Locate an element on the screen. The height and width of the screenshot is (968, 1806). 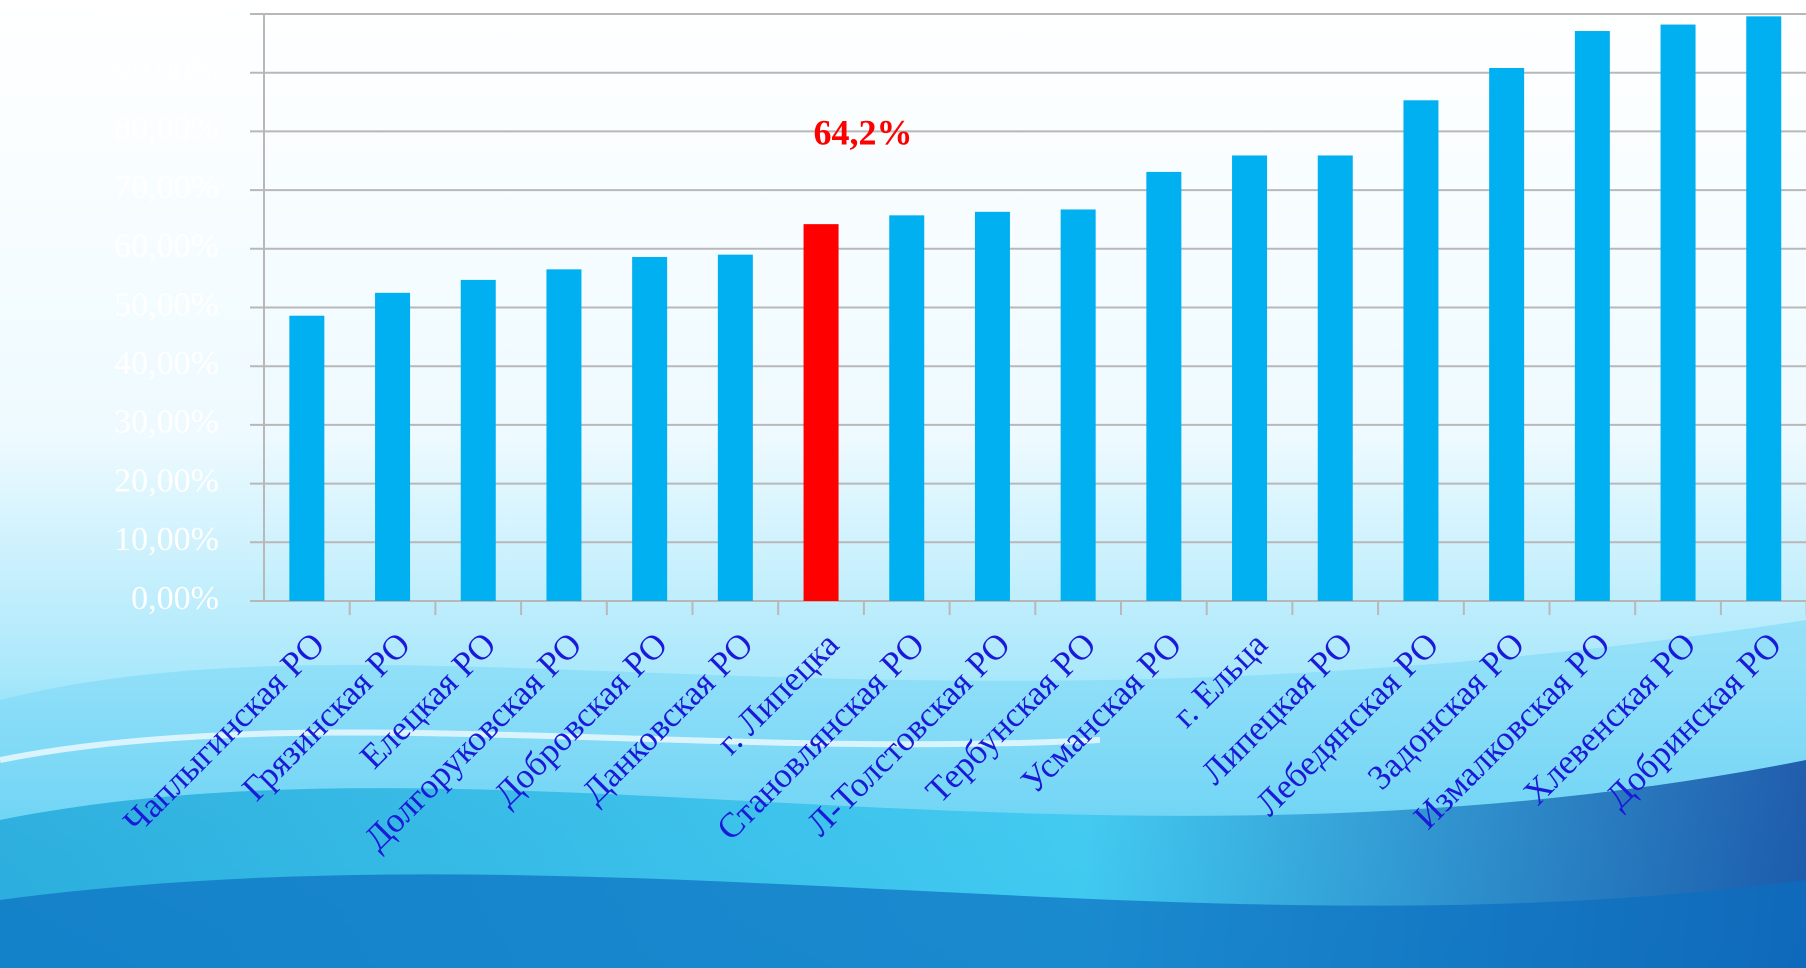
y-tick-label: 40,00% is located at coordinates (166, 363).